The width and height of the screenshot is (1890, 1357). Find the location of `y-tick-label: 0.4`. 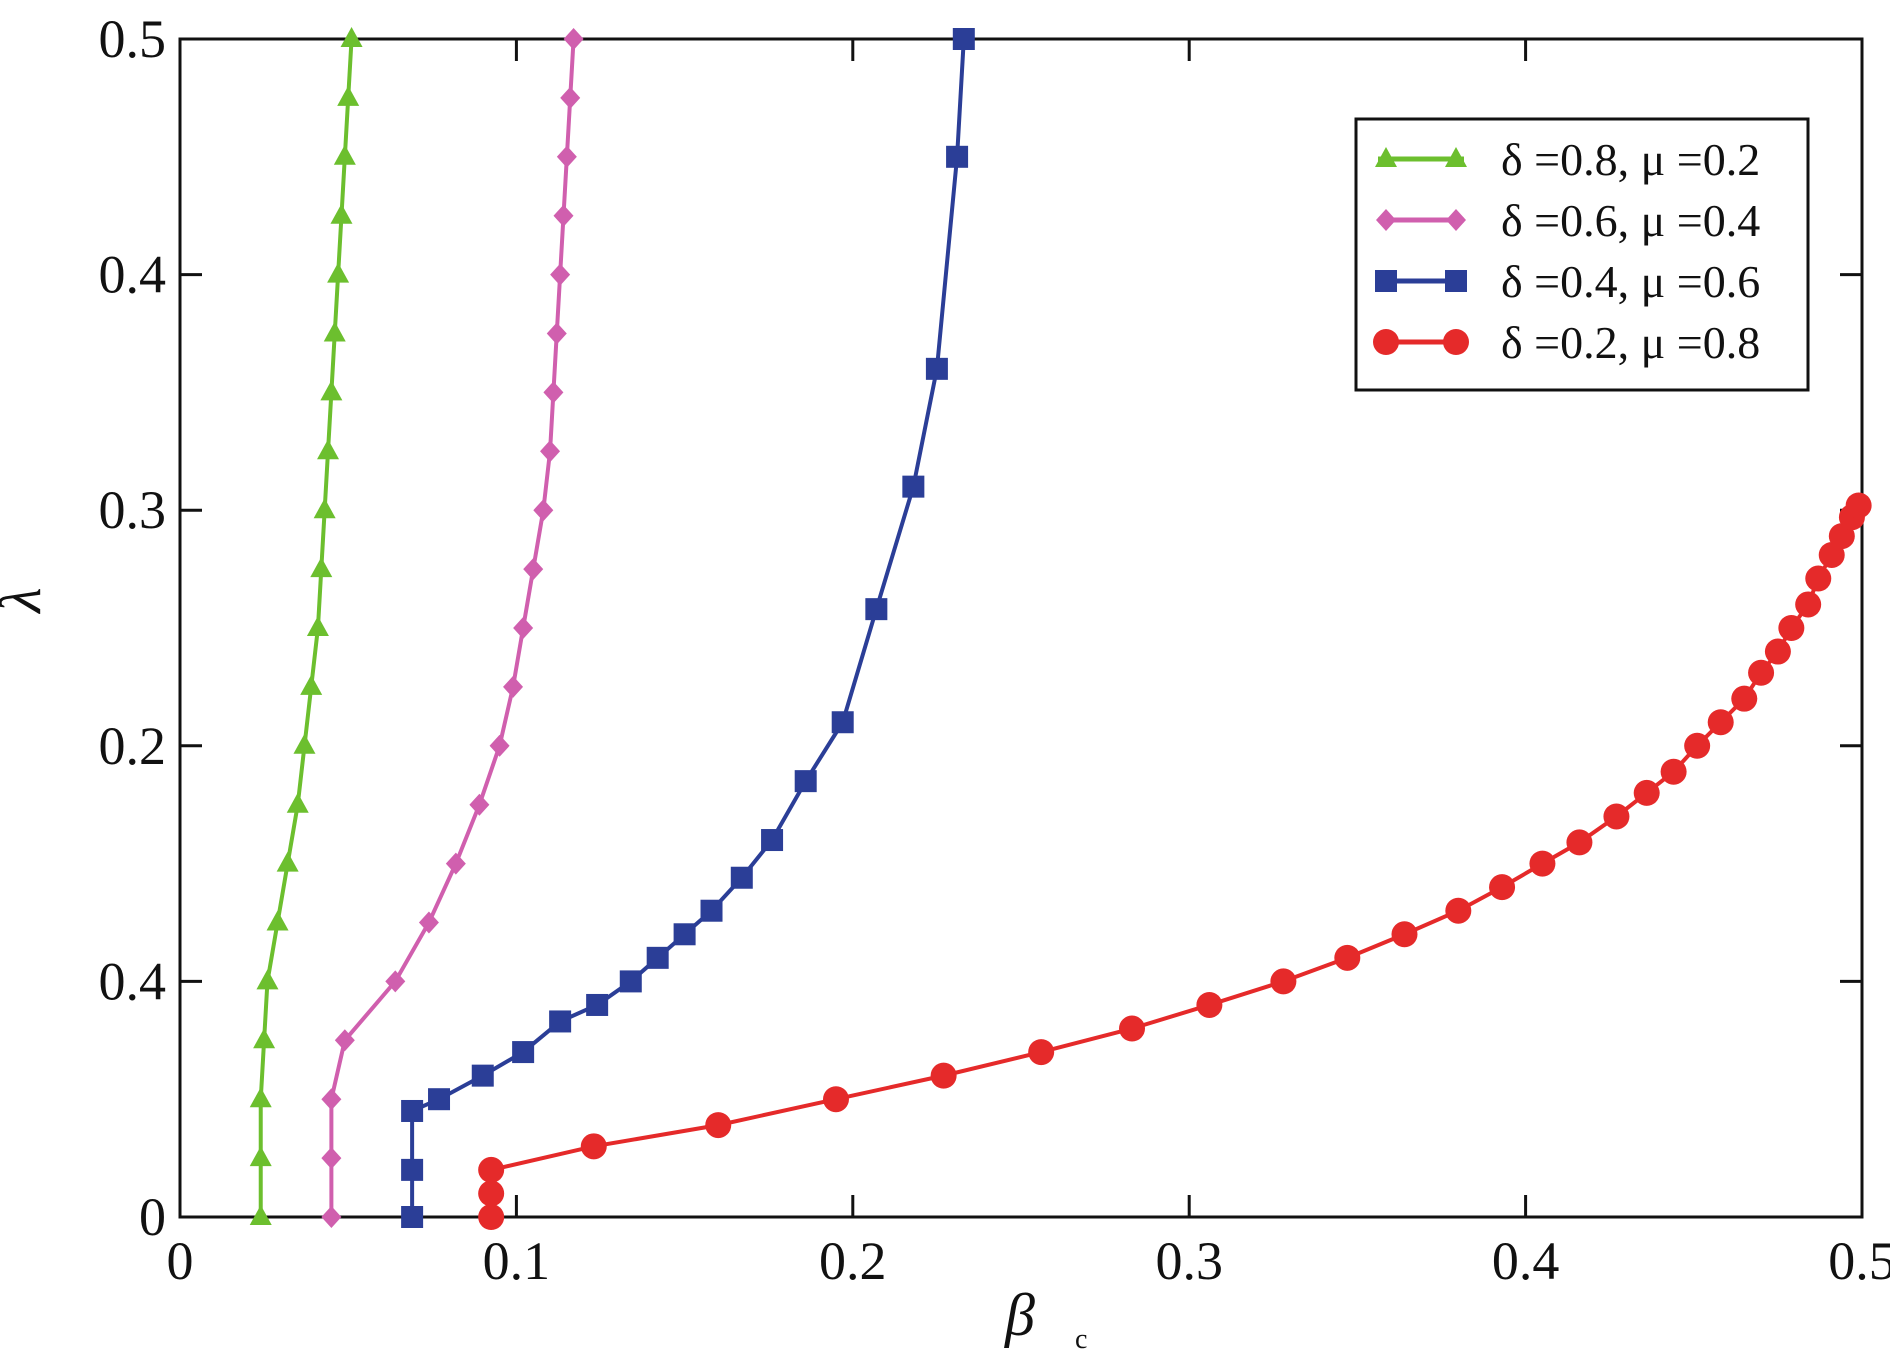

y-tick-label: 0.4 is located at coordinates (133, 275).